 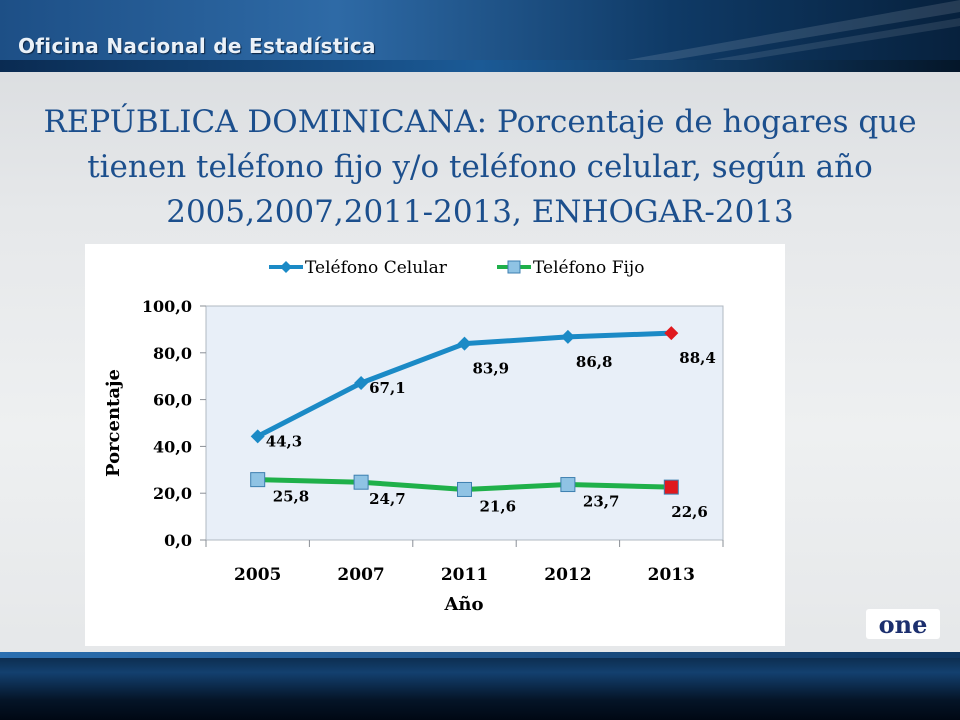 I want to click on footer-stripe, so click(x=480, y=655).